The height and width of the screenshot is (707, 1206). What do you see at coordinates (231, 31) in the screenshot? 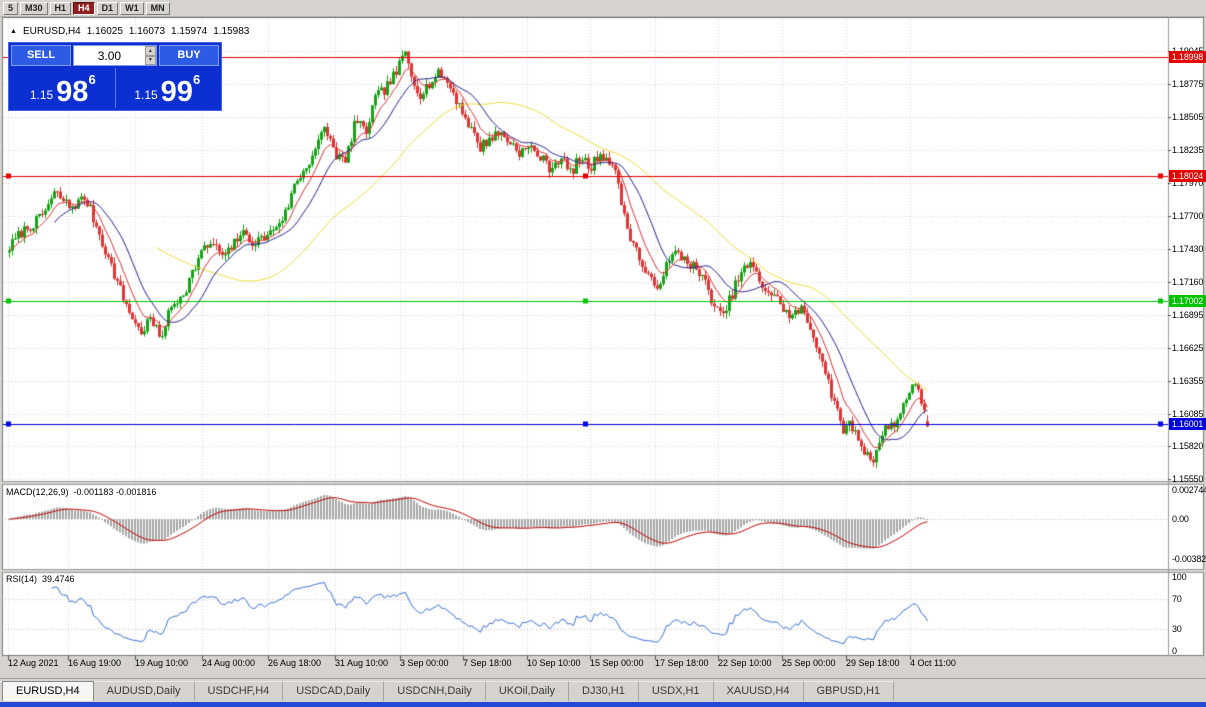
I see `ohlc-close: 1.15983` at bounding box center [231, 31].